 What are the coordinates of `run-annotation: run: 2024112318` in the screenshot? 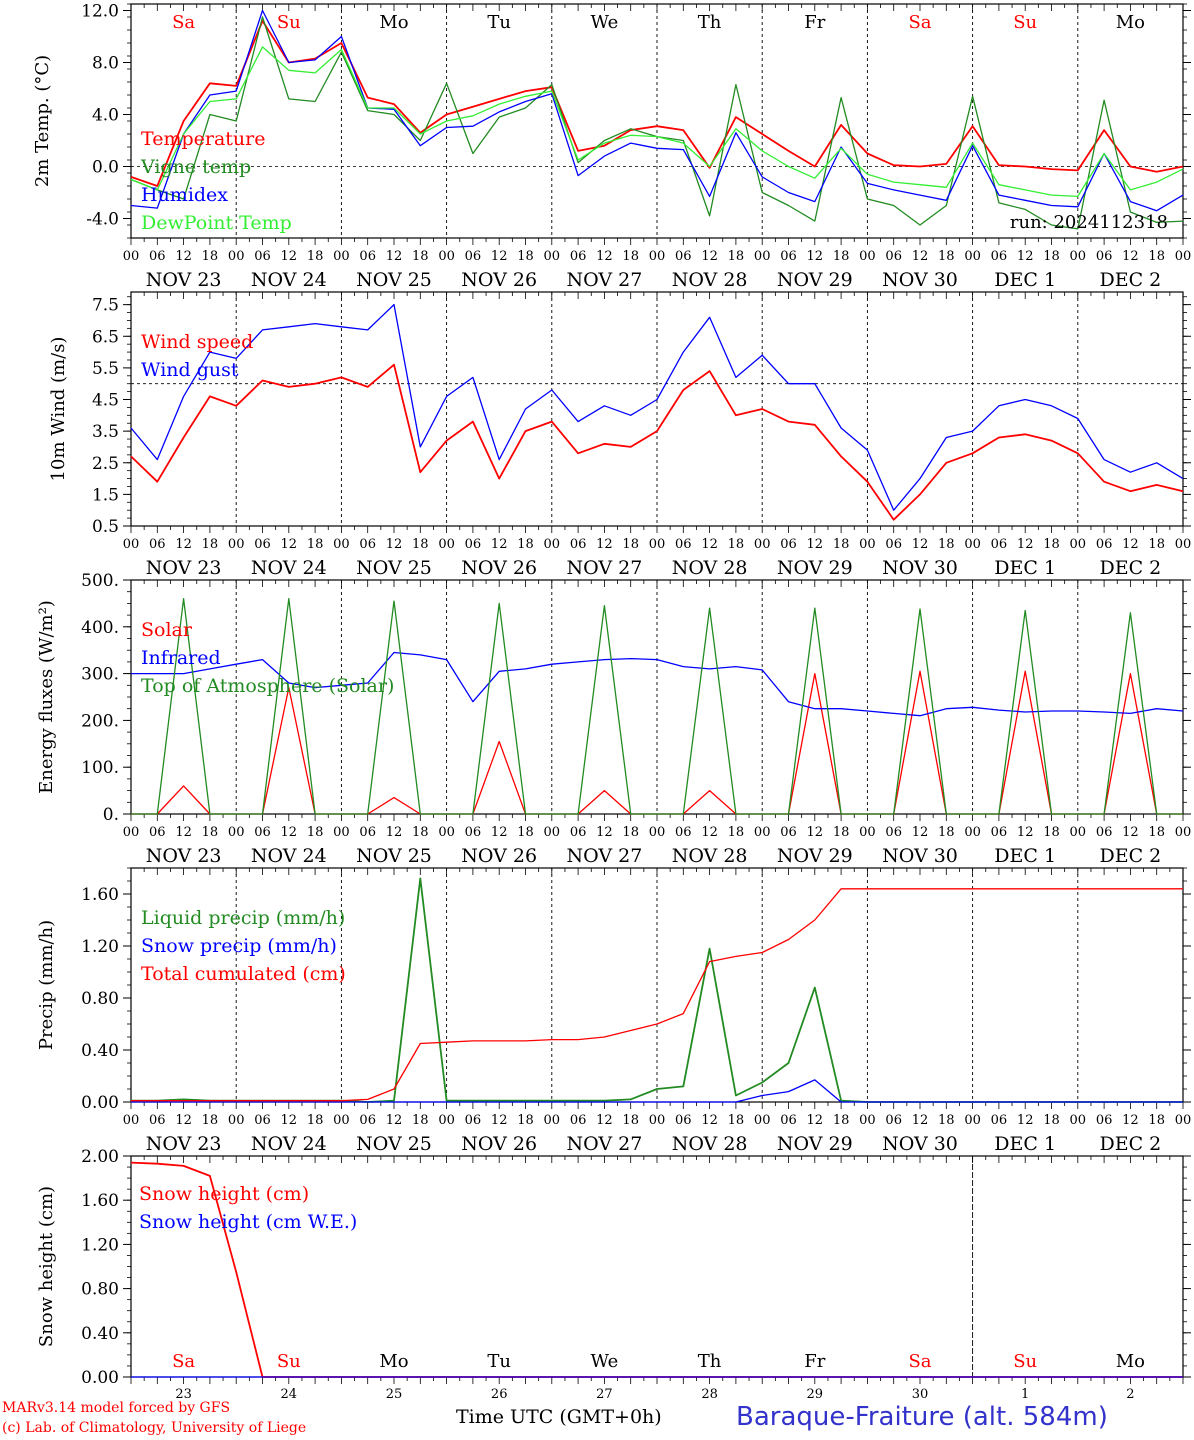 It's located at (1089, 222).